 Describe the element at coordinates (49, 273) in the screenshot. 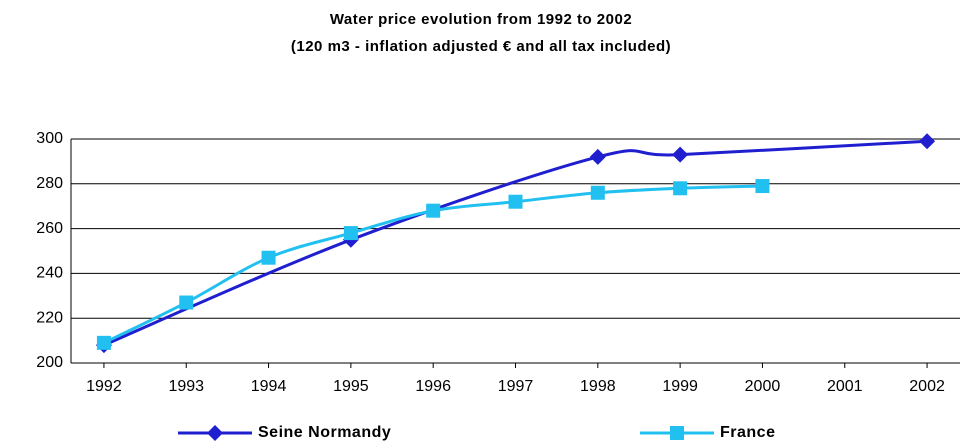

I see `y-tick-label: 240` at that location.